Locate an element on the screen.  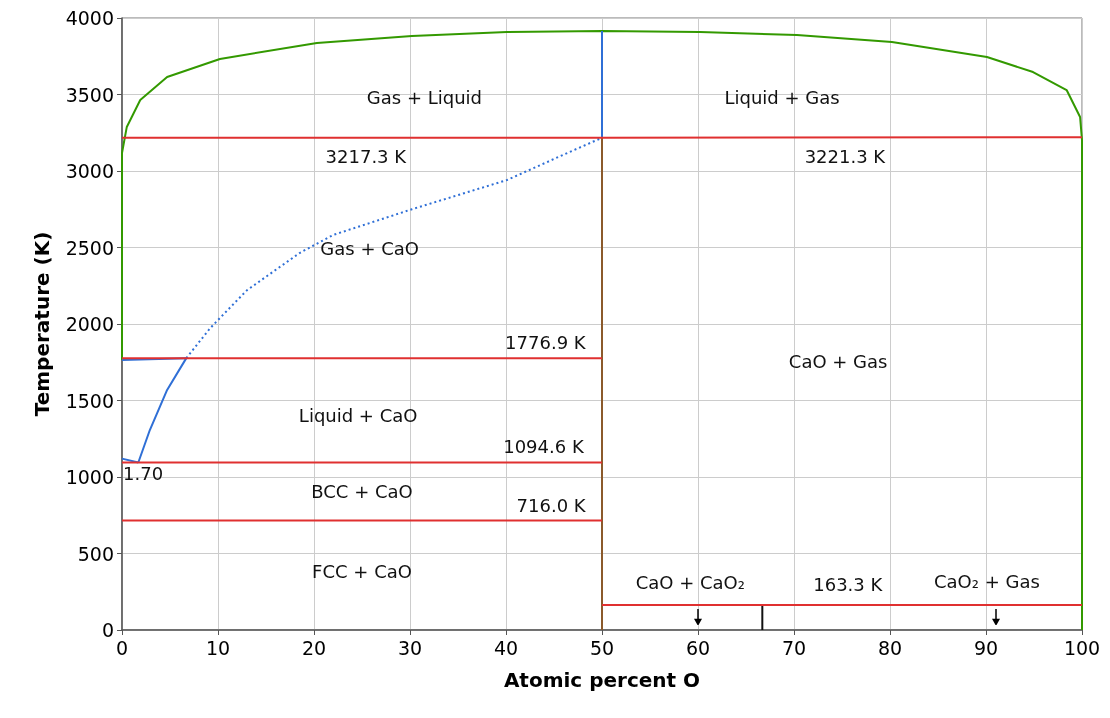
annotation: 163.3 K is located at coordinates (848, 584).